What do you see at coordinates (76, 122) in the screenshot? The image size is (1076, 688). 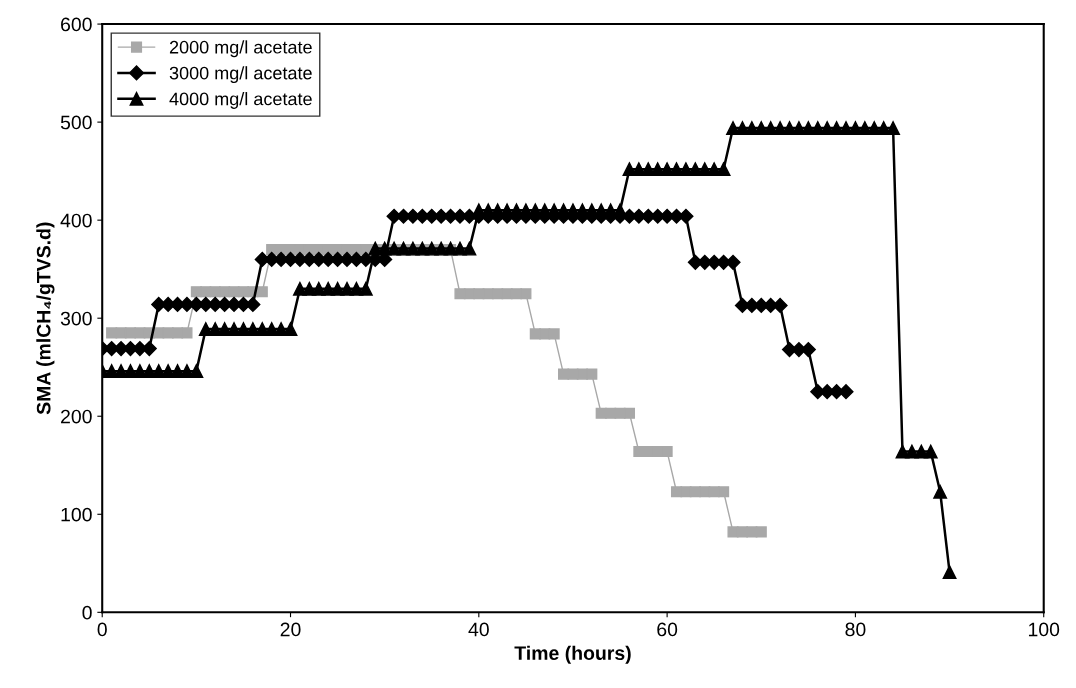 I see `y-tick-label: 500` at bounding box center [76, 122].